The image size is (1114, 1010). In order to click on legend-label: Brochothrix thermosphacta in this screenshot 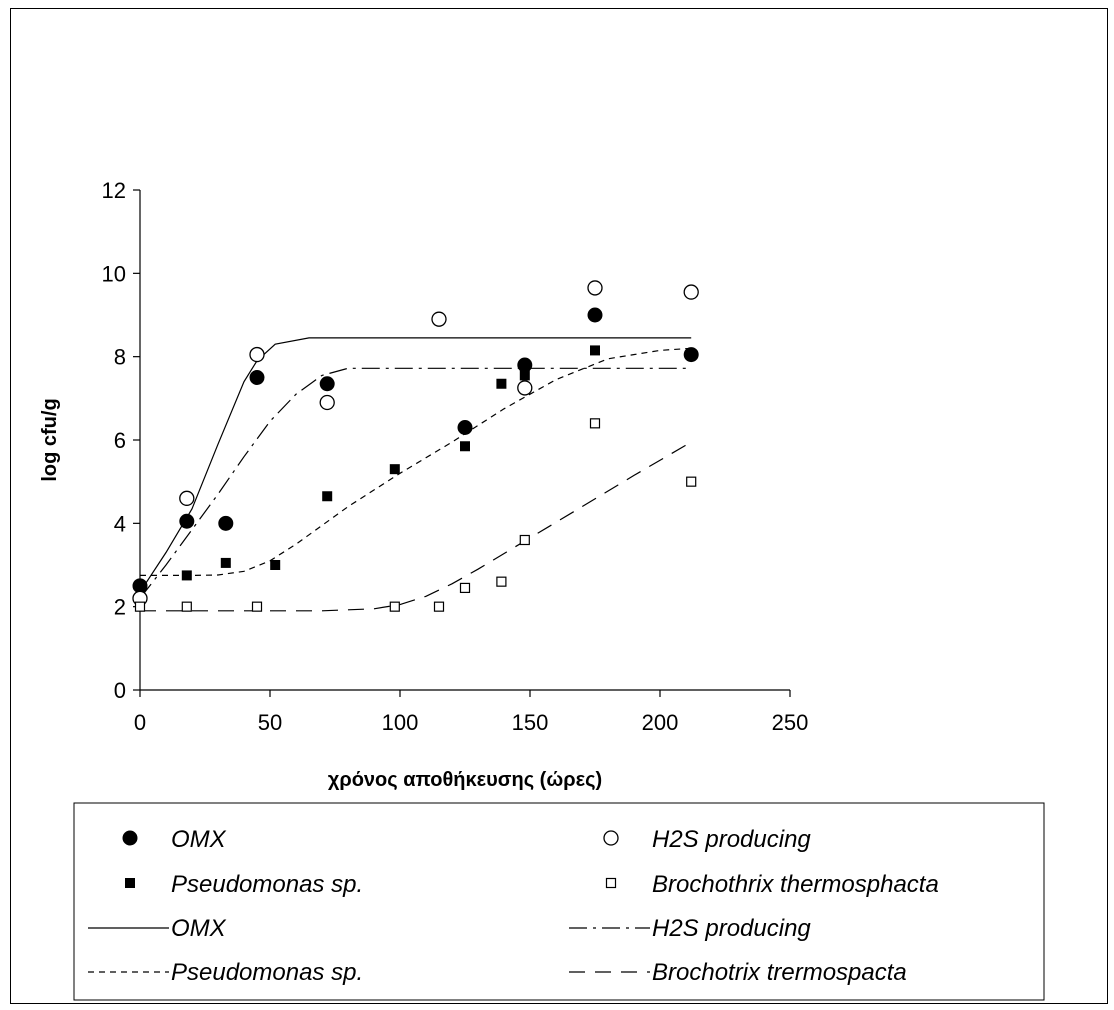, I will do `click(795, 884)`.